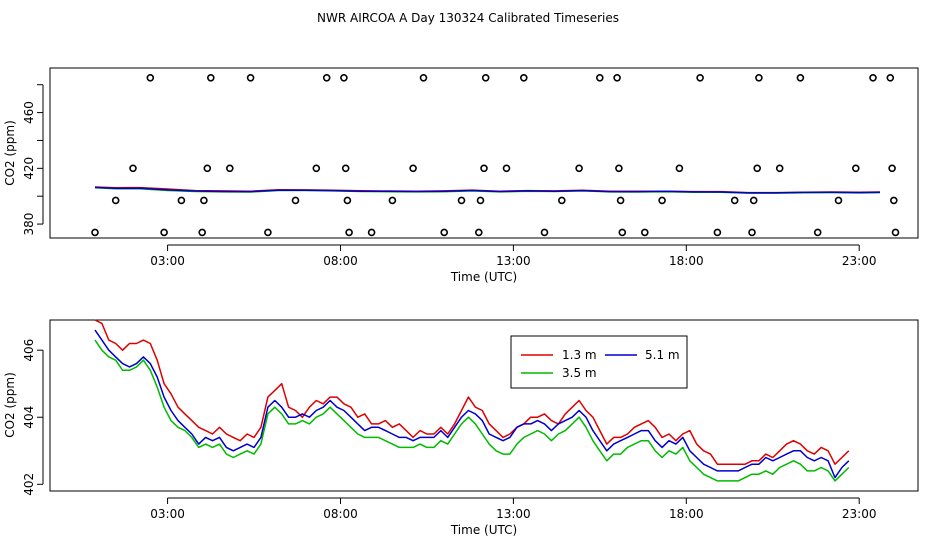 This screenshot has height=540, width=936. Describe the element at coordinates (483, 277) in the screenshot. I see `top-x-axis-label: Time (UTC)` at that location.